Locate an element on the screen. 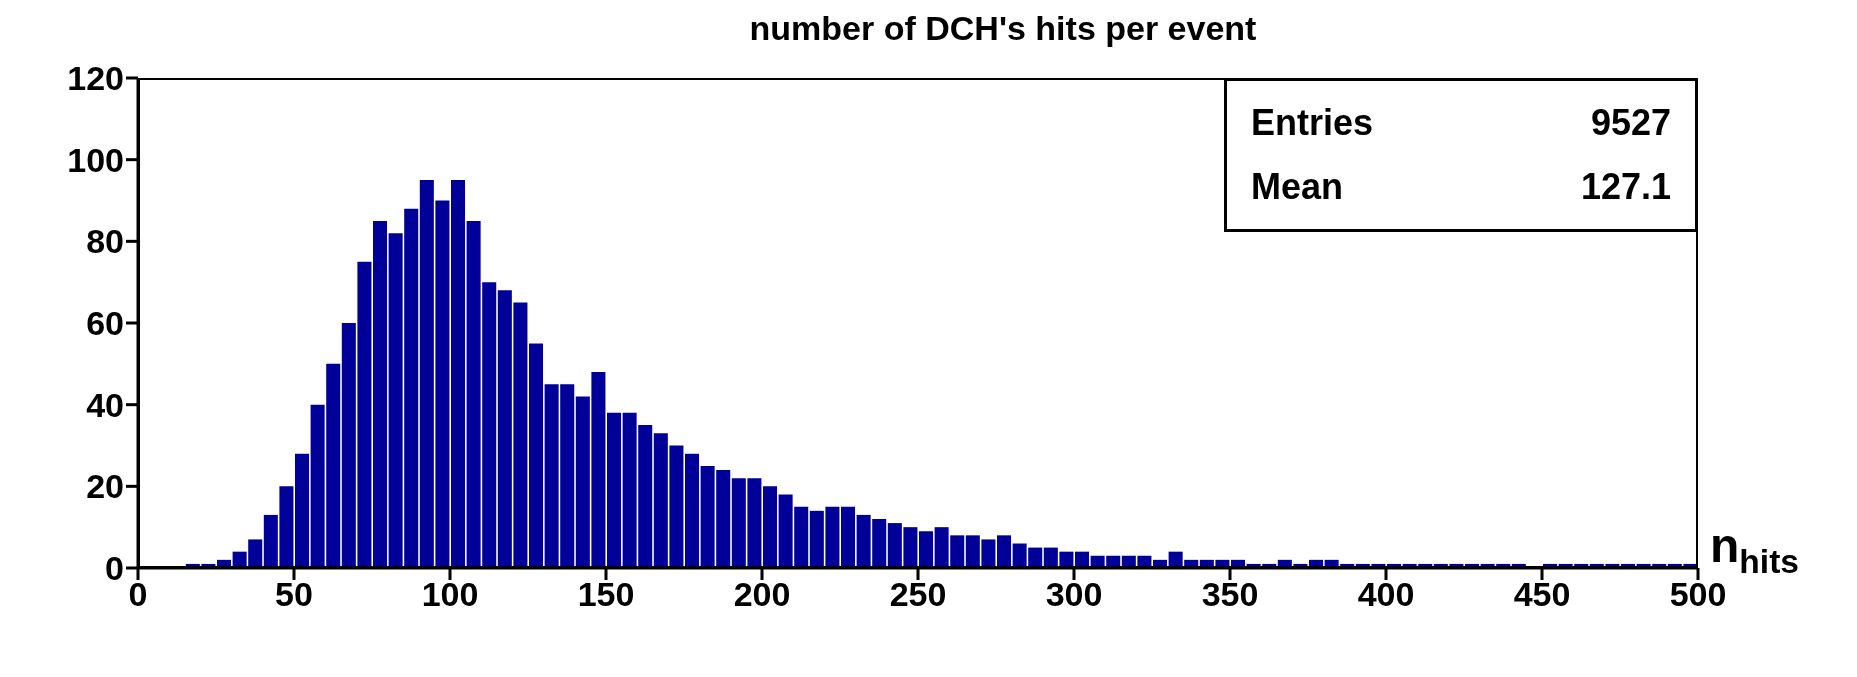 The width and height of the screenshot is (1857, 677). x-tick-label: 200 is located at coordinates (762, 594).